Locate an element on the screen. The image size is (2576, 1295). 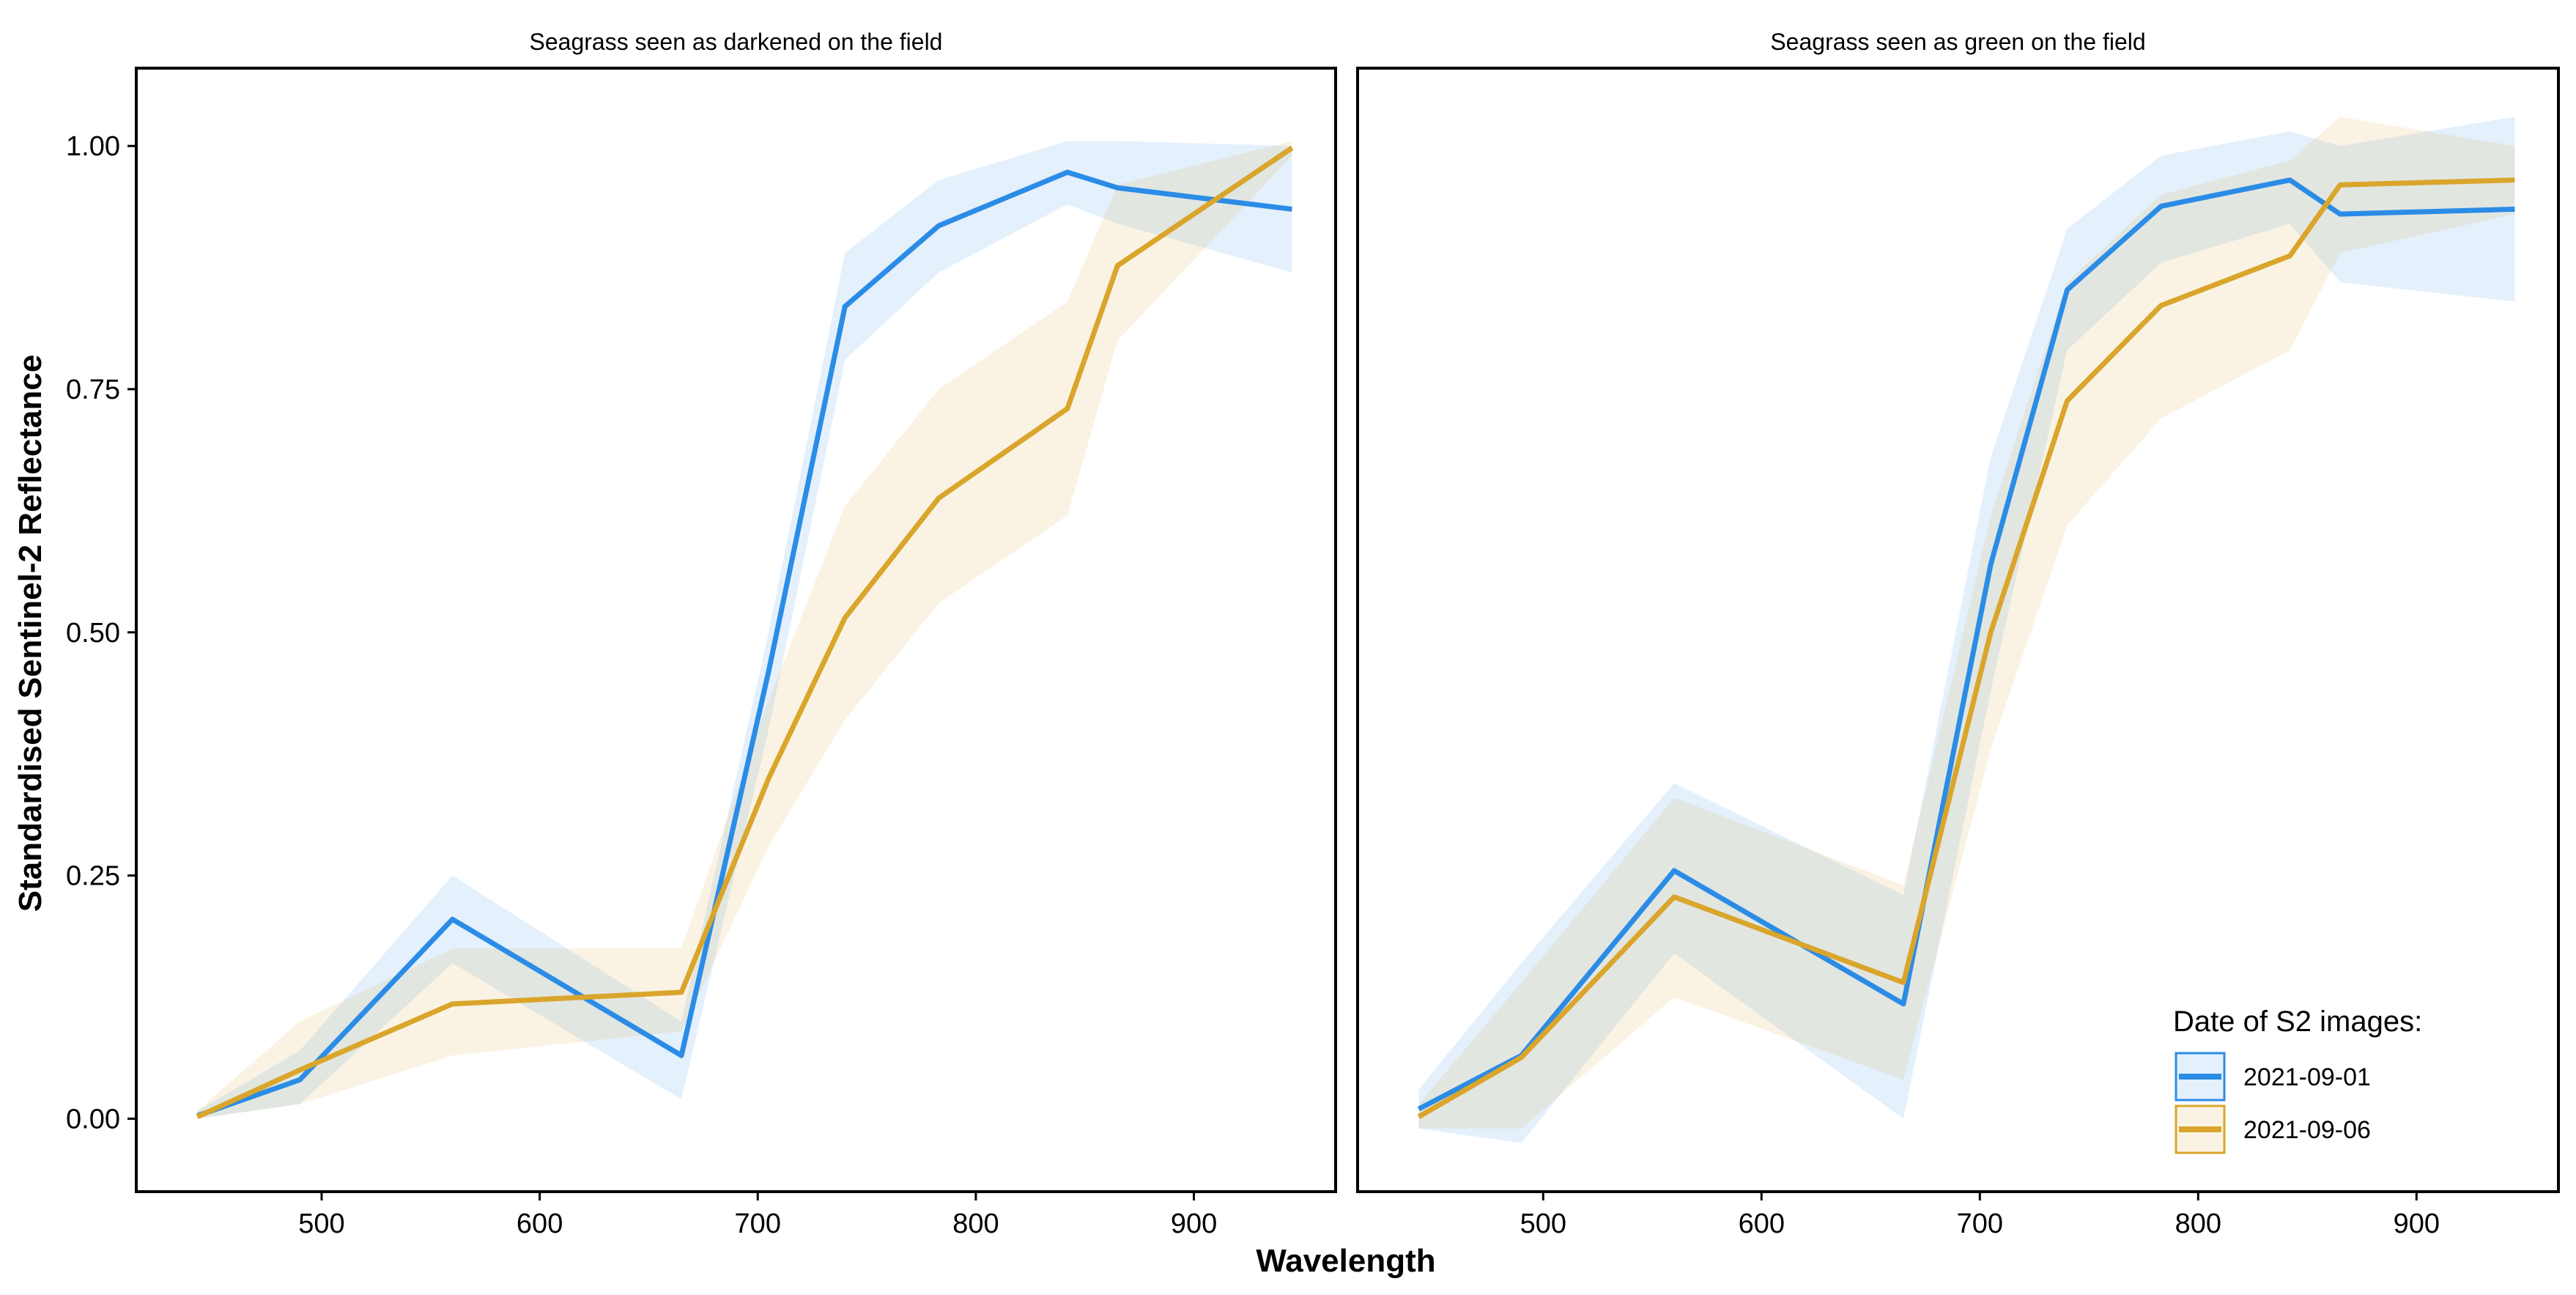
legend-entry: 2021-09-06 is located at coordinates (2273, 1129).